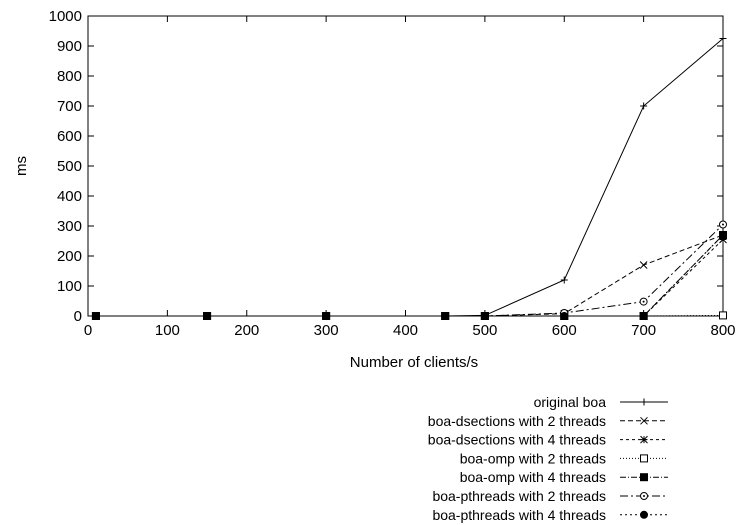  Describe the element at coordinates (722, 330) in the screenshot. I see `x-tick-label: 800` at that location.